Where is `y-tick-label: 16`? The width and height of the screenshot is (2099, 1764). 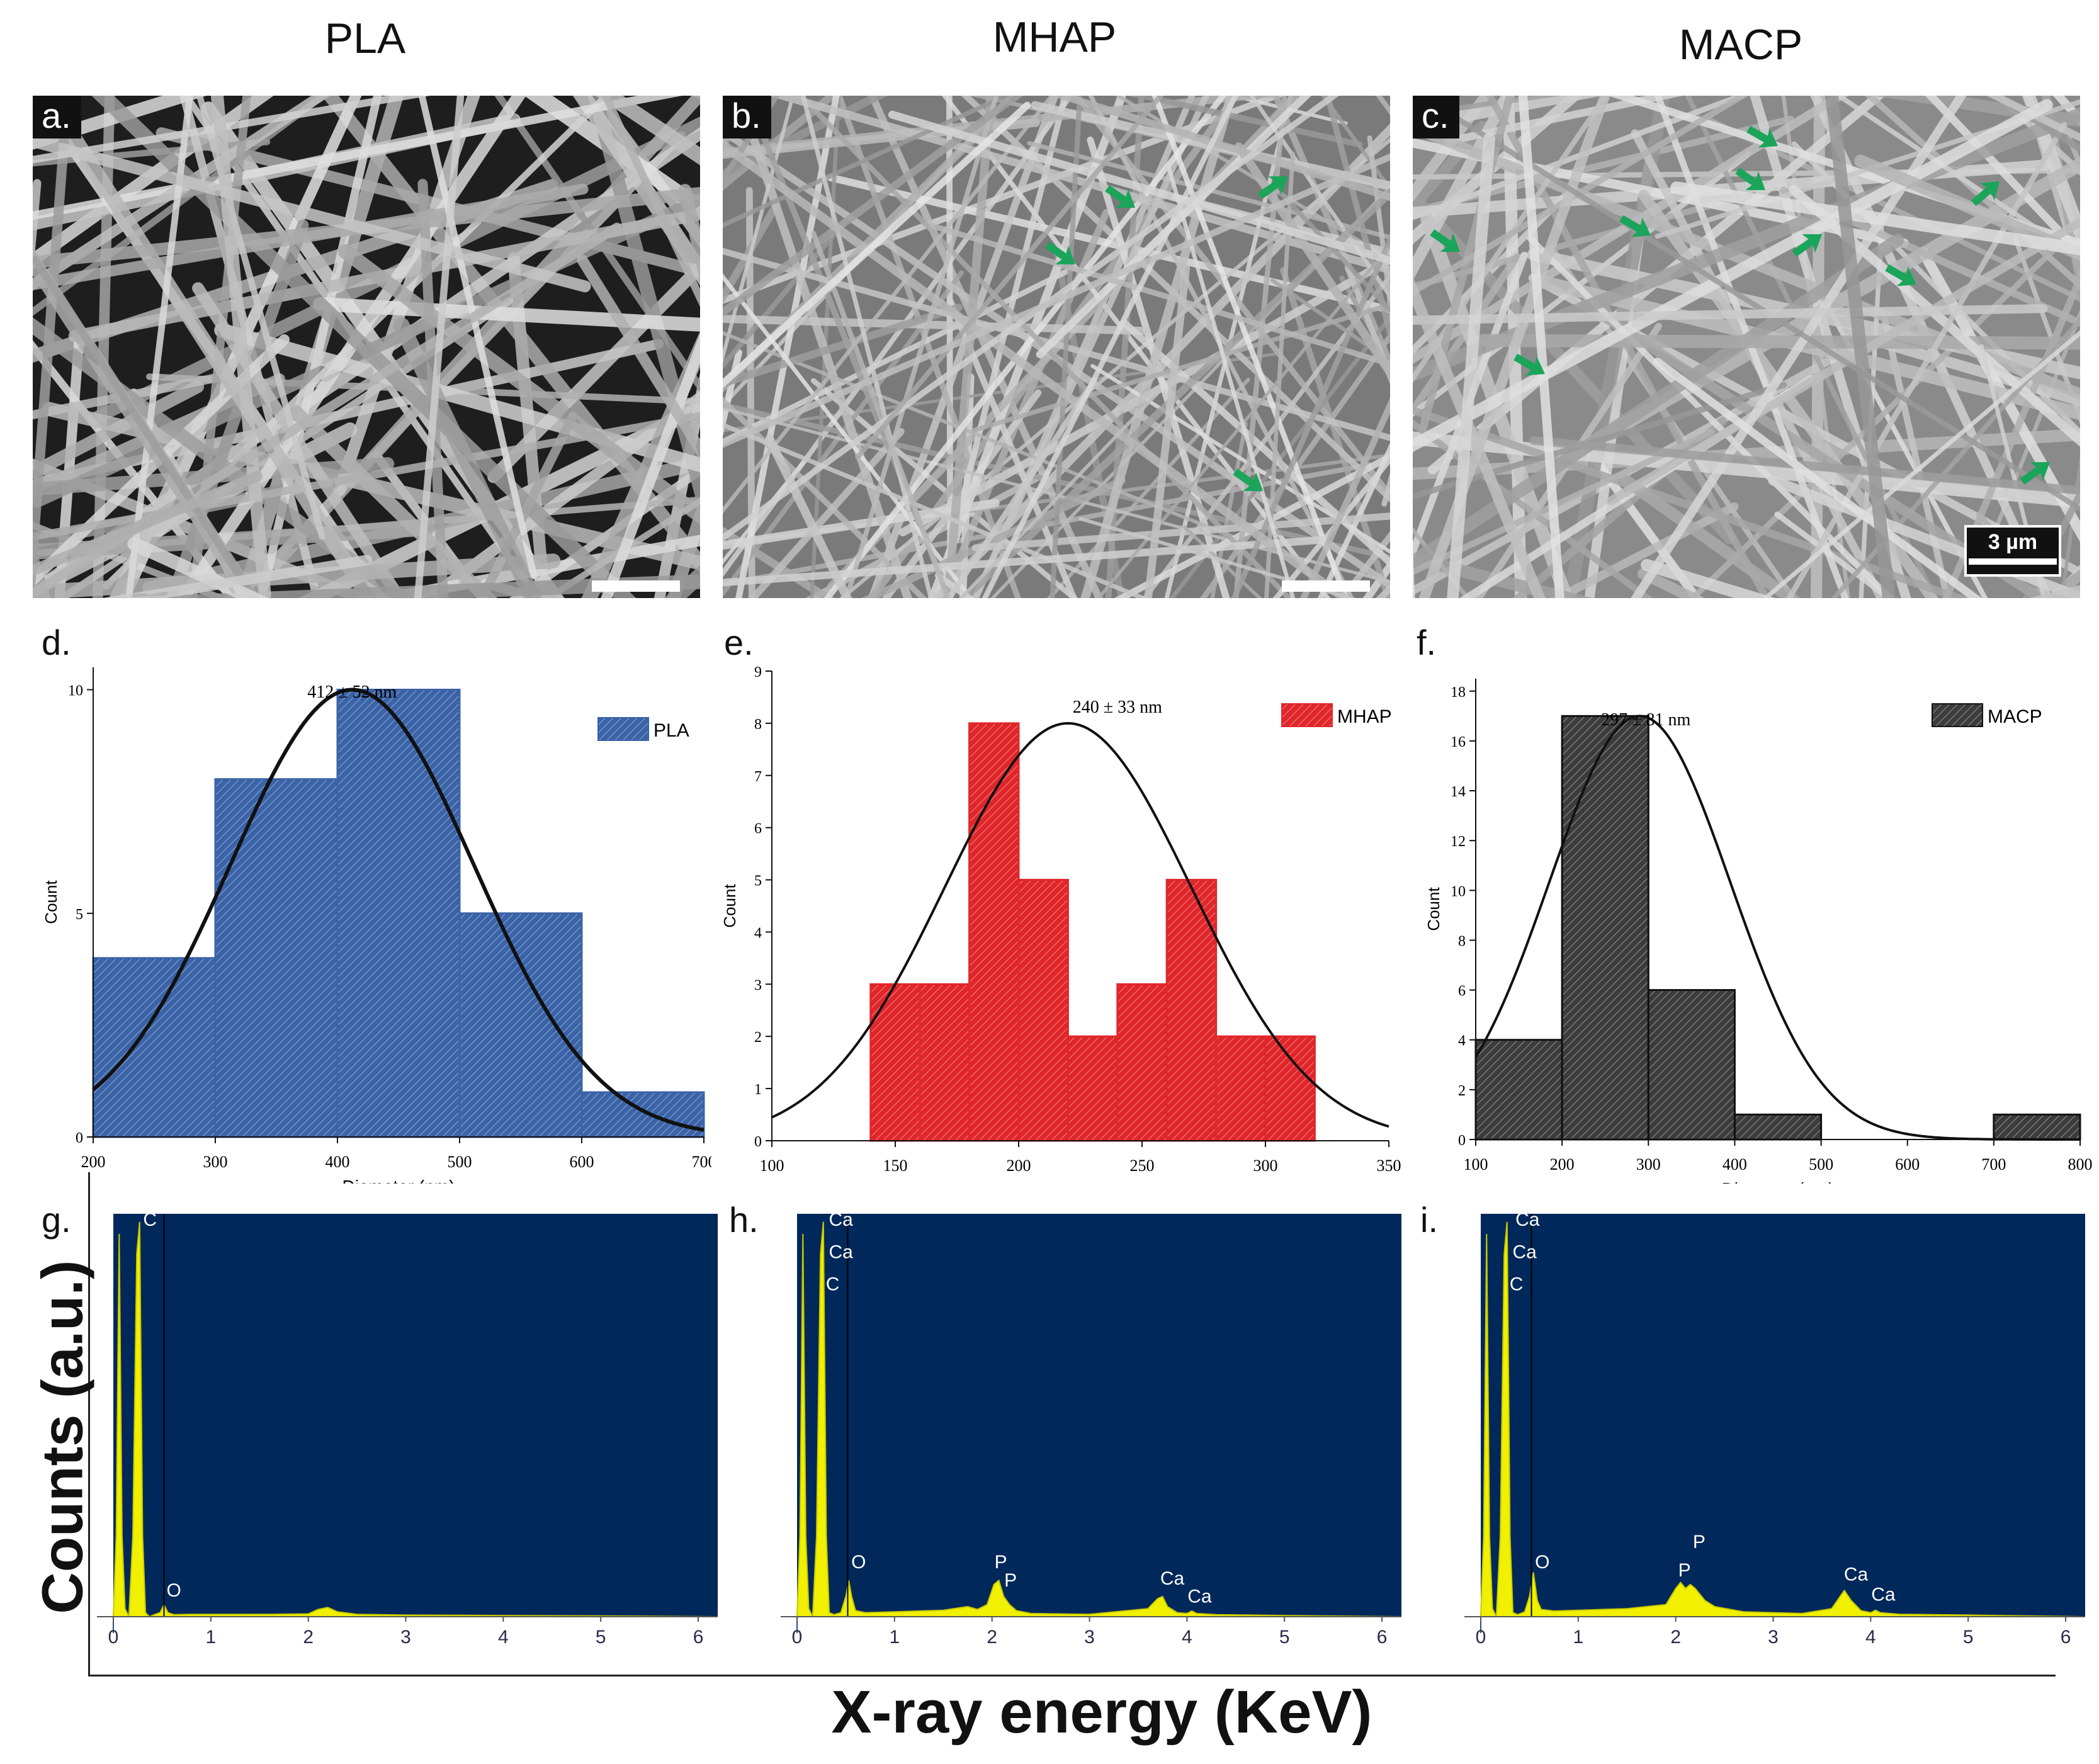 y-tick-label: 16 is located at coordinates (1458, 742).